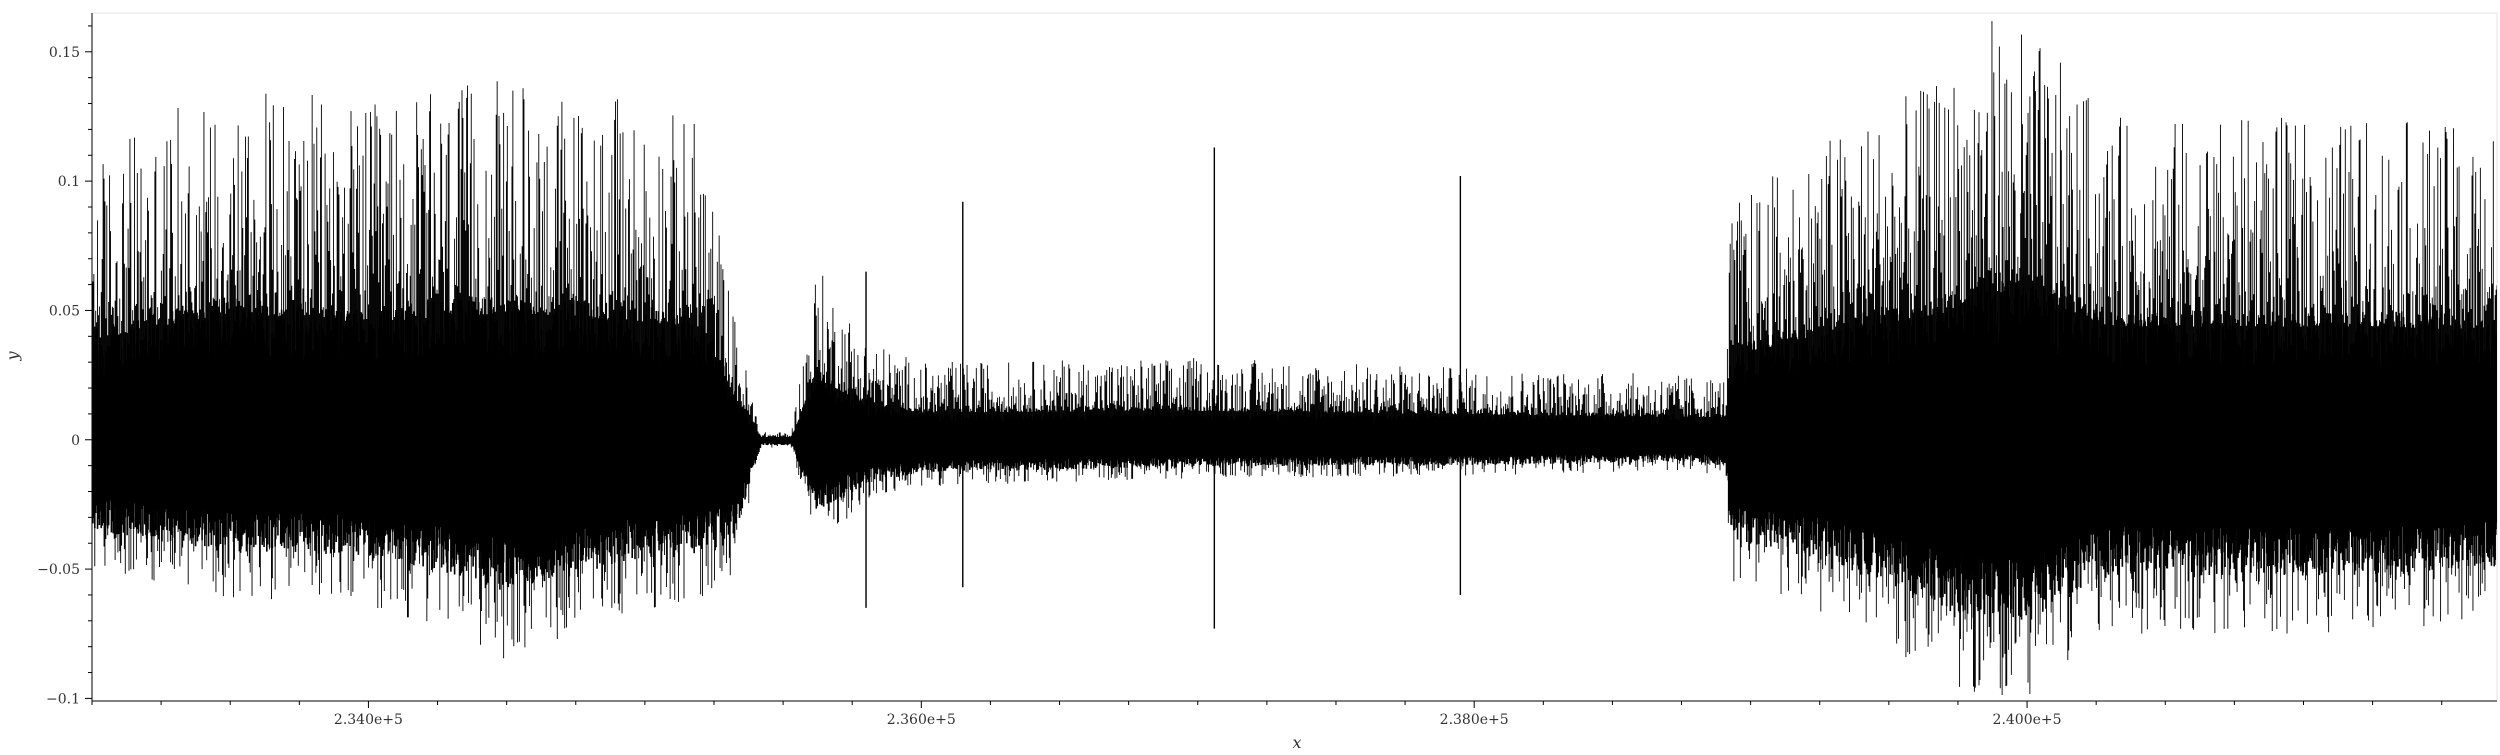 Image resolution: width=2500 pixels, height=755 pixels. What do you see at coordinates (1474, 720) in the screenshot?
I see `x-tick-label: 2.380e+5` at bounding box center [1474, 720].